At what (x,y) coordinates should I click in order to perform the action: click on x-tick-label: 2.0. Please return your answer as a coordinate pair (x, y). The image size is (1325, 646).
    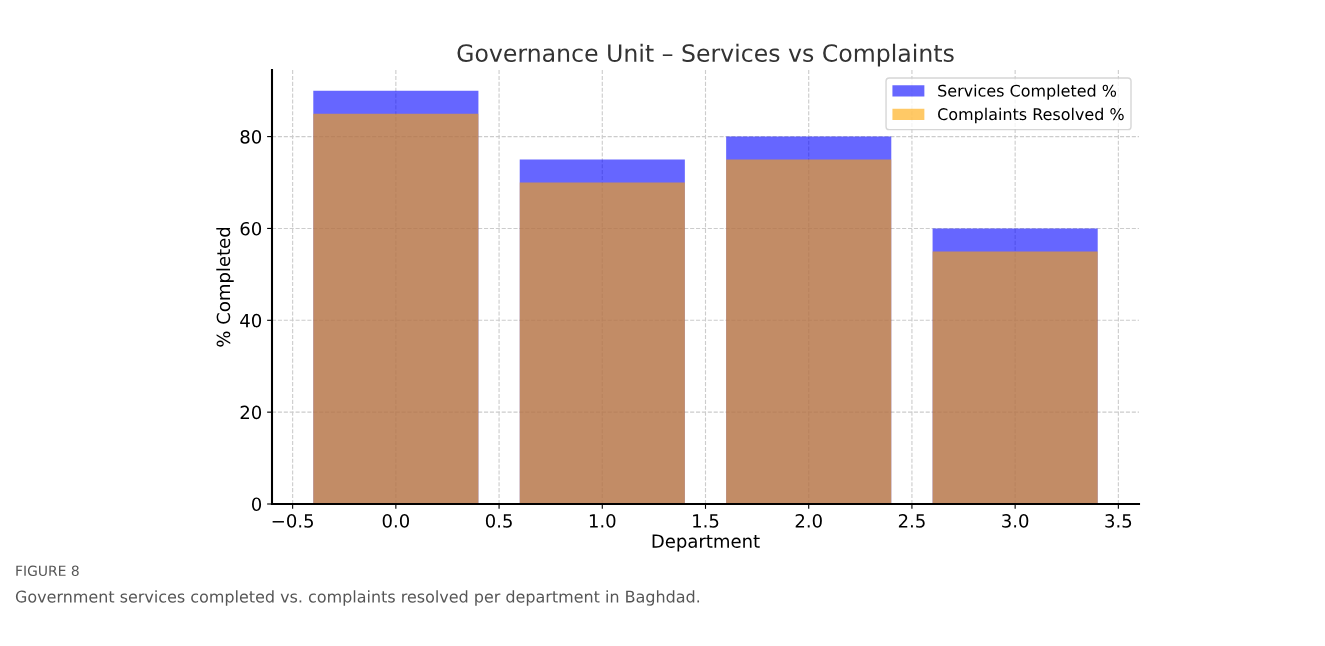
    Looking at the image, I should click on (808, 521).